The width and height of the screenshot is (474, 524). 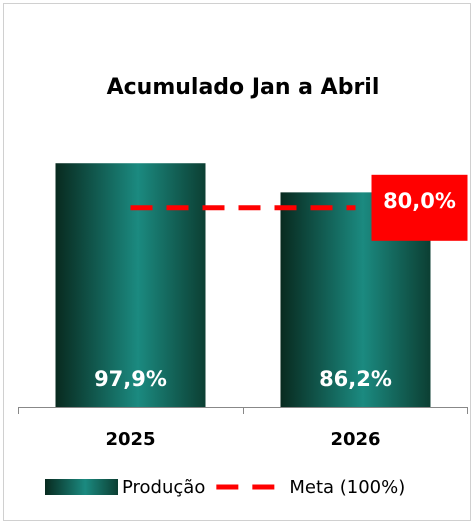 I want to click on data-label: 86,2%, so click(x=355, y=379).